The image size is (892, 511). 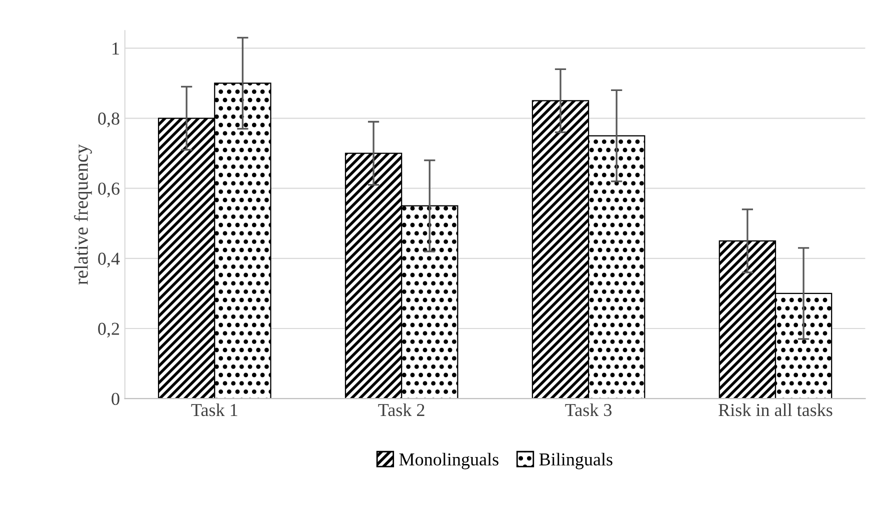 I want to click on y-axis-title: relative frequency, so click(x=83, y=214).